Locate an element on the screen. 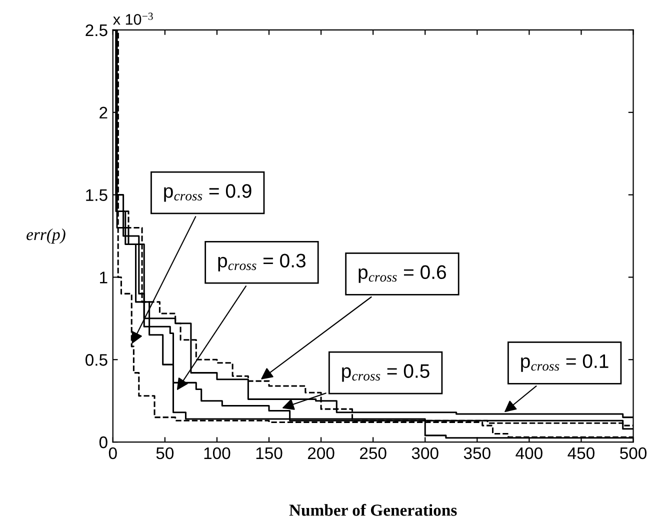 This screenshot has height=517, width=668. text: x 10$^{−3}$ is located at coordinates (133, 18).